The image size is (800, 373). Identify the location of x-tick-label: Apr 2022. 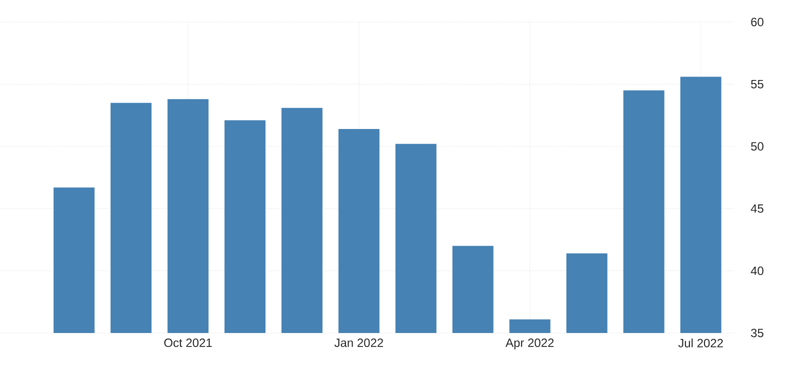
(530, 344).